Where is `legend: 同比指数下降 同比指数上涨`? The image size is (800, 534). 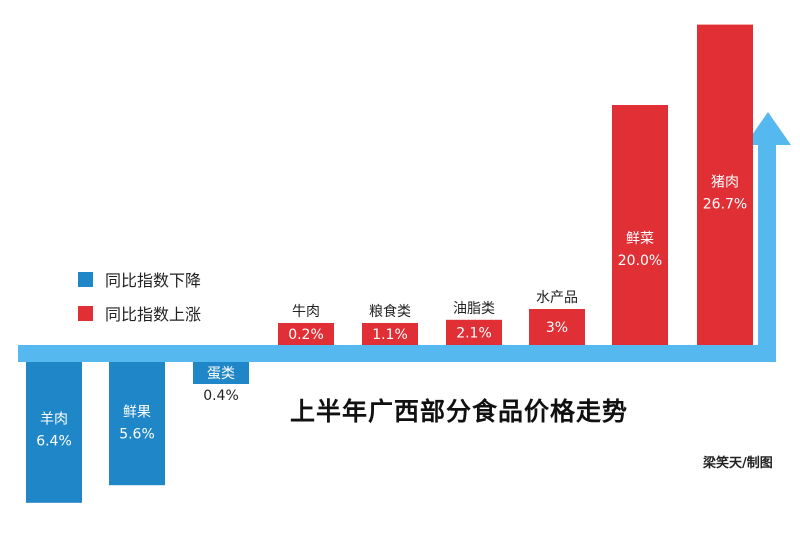 legend: 同比指数下降 同比指数上涨 is located at coordinates (139, 300).